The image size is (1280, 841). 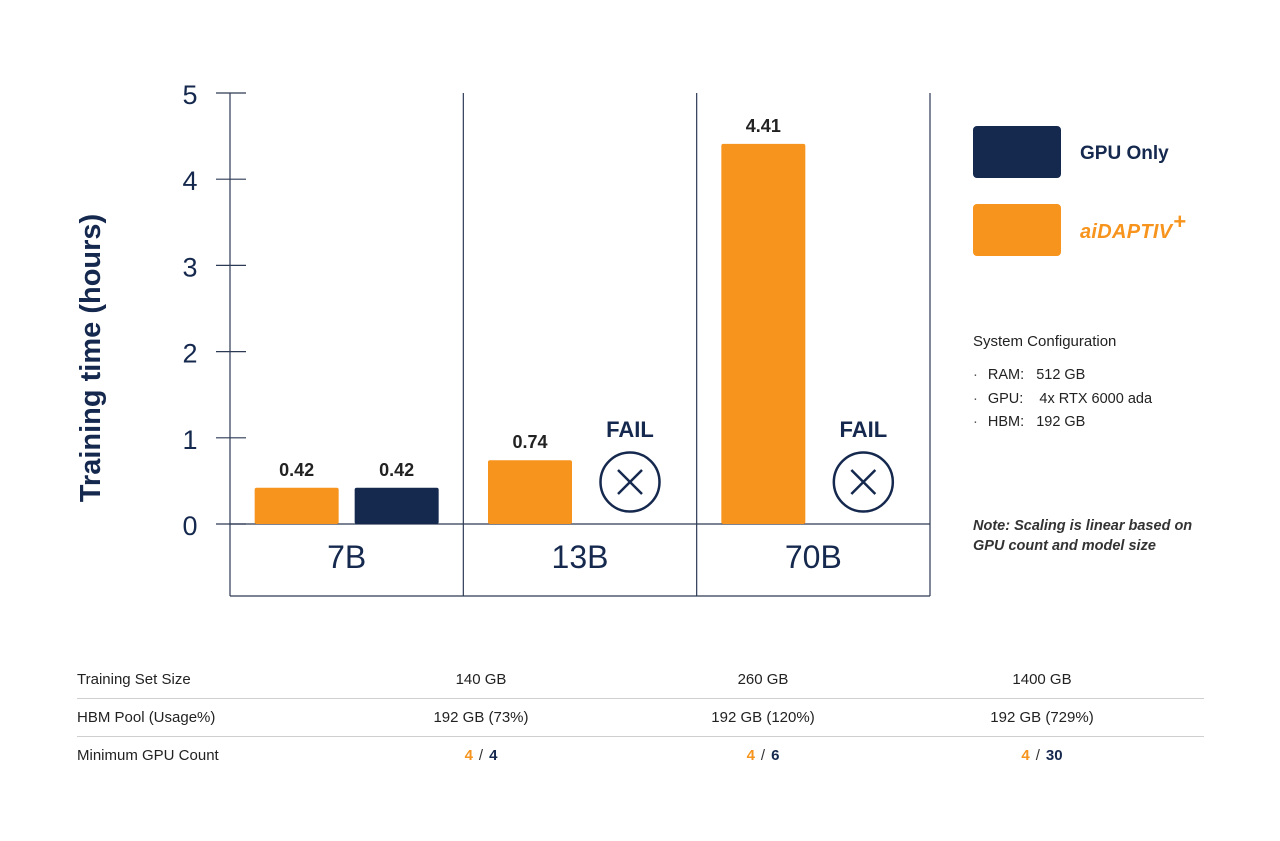 I want to click on y-tick-label: 0, so click(x=189, y=526).